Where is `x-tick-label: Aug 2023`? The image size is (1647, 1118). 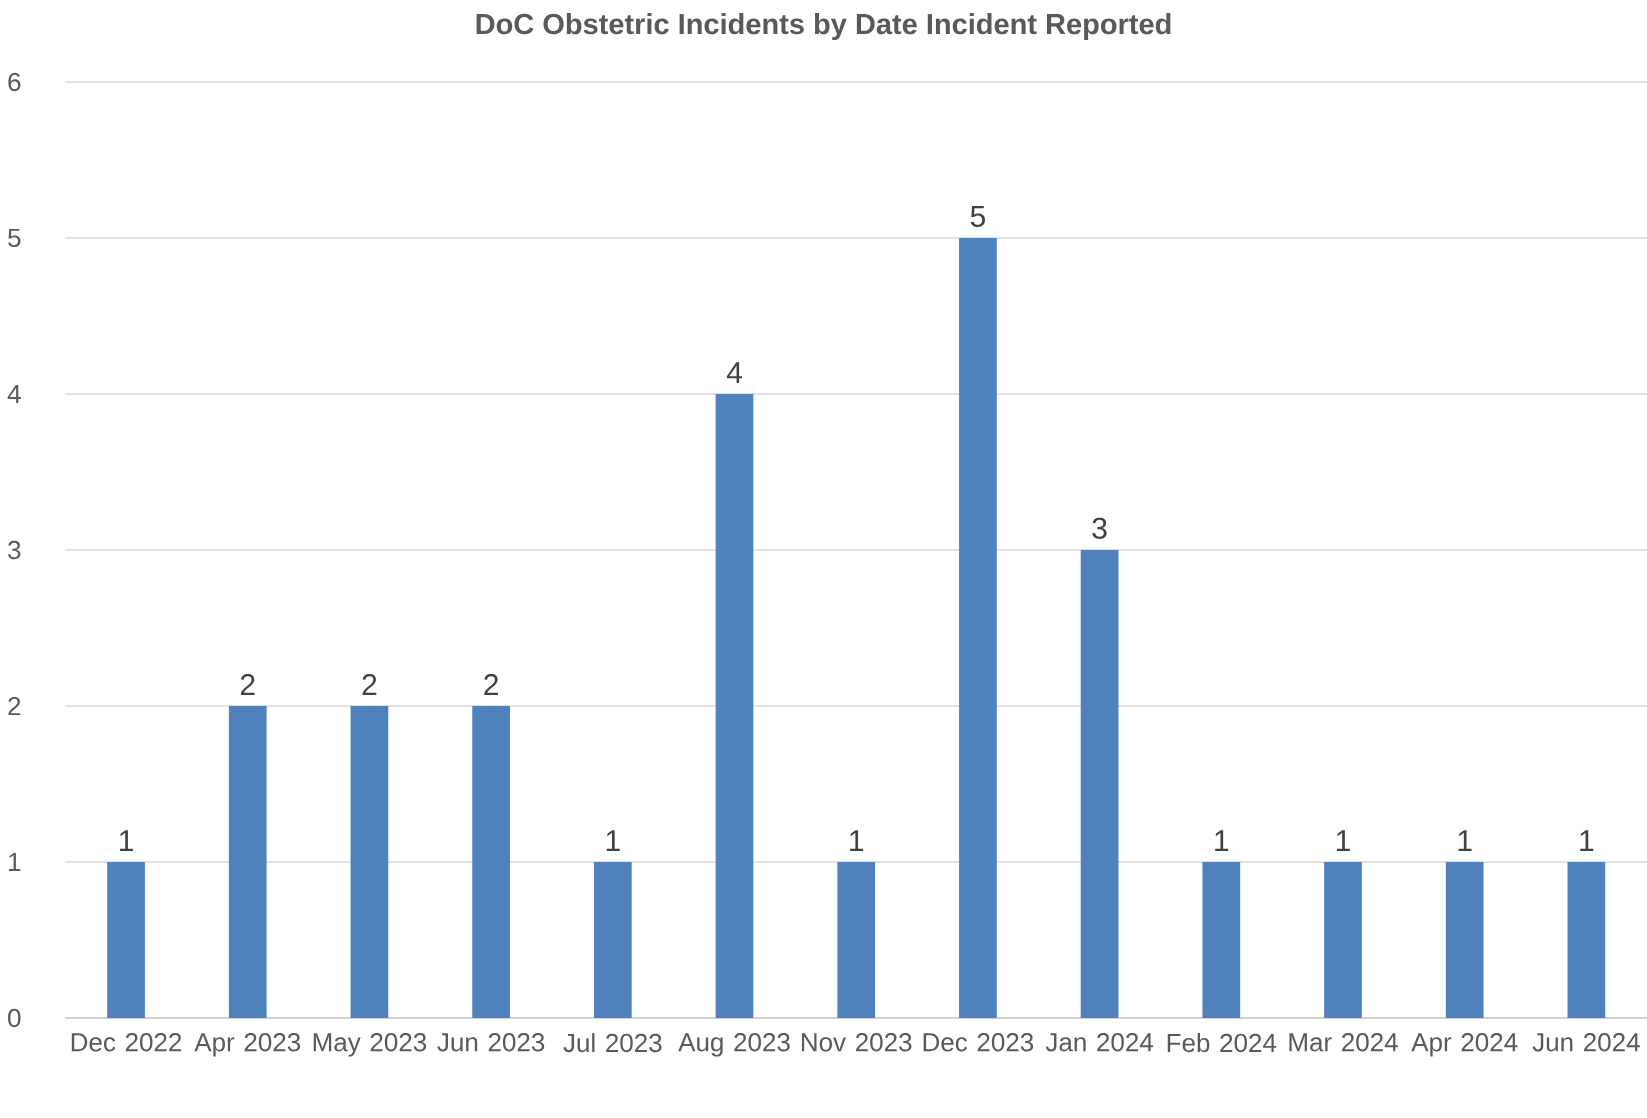 x-tick-label: Aug 2023 is located at coordinates (734, 1045).